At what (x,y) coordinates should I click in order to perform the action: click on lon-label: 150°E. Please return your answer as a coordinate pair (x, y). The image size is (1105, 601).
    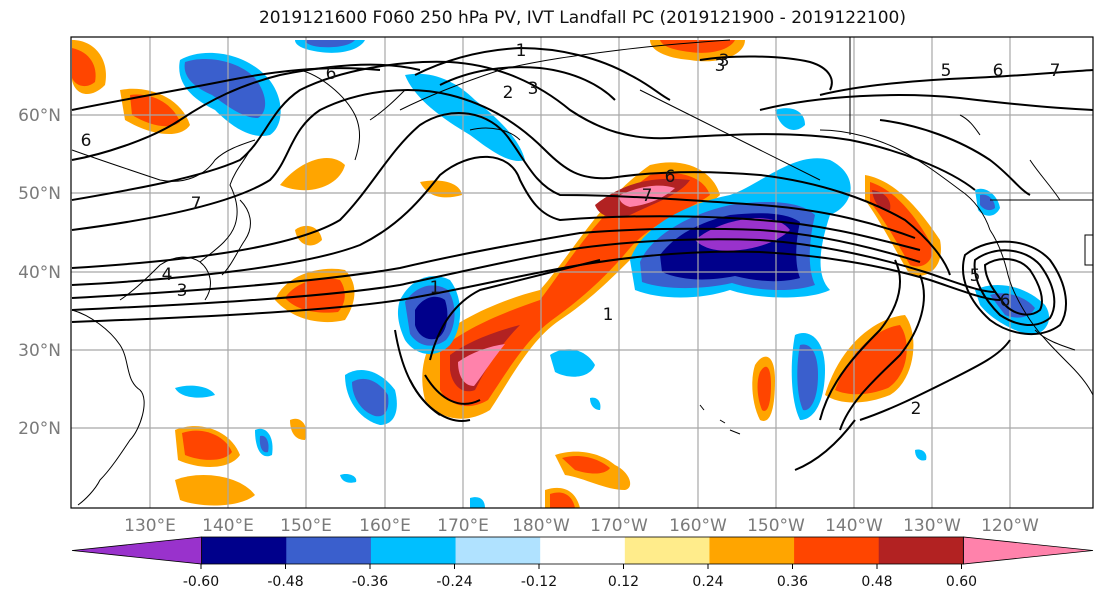
    Looking at the image, I should click on (306, 526).